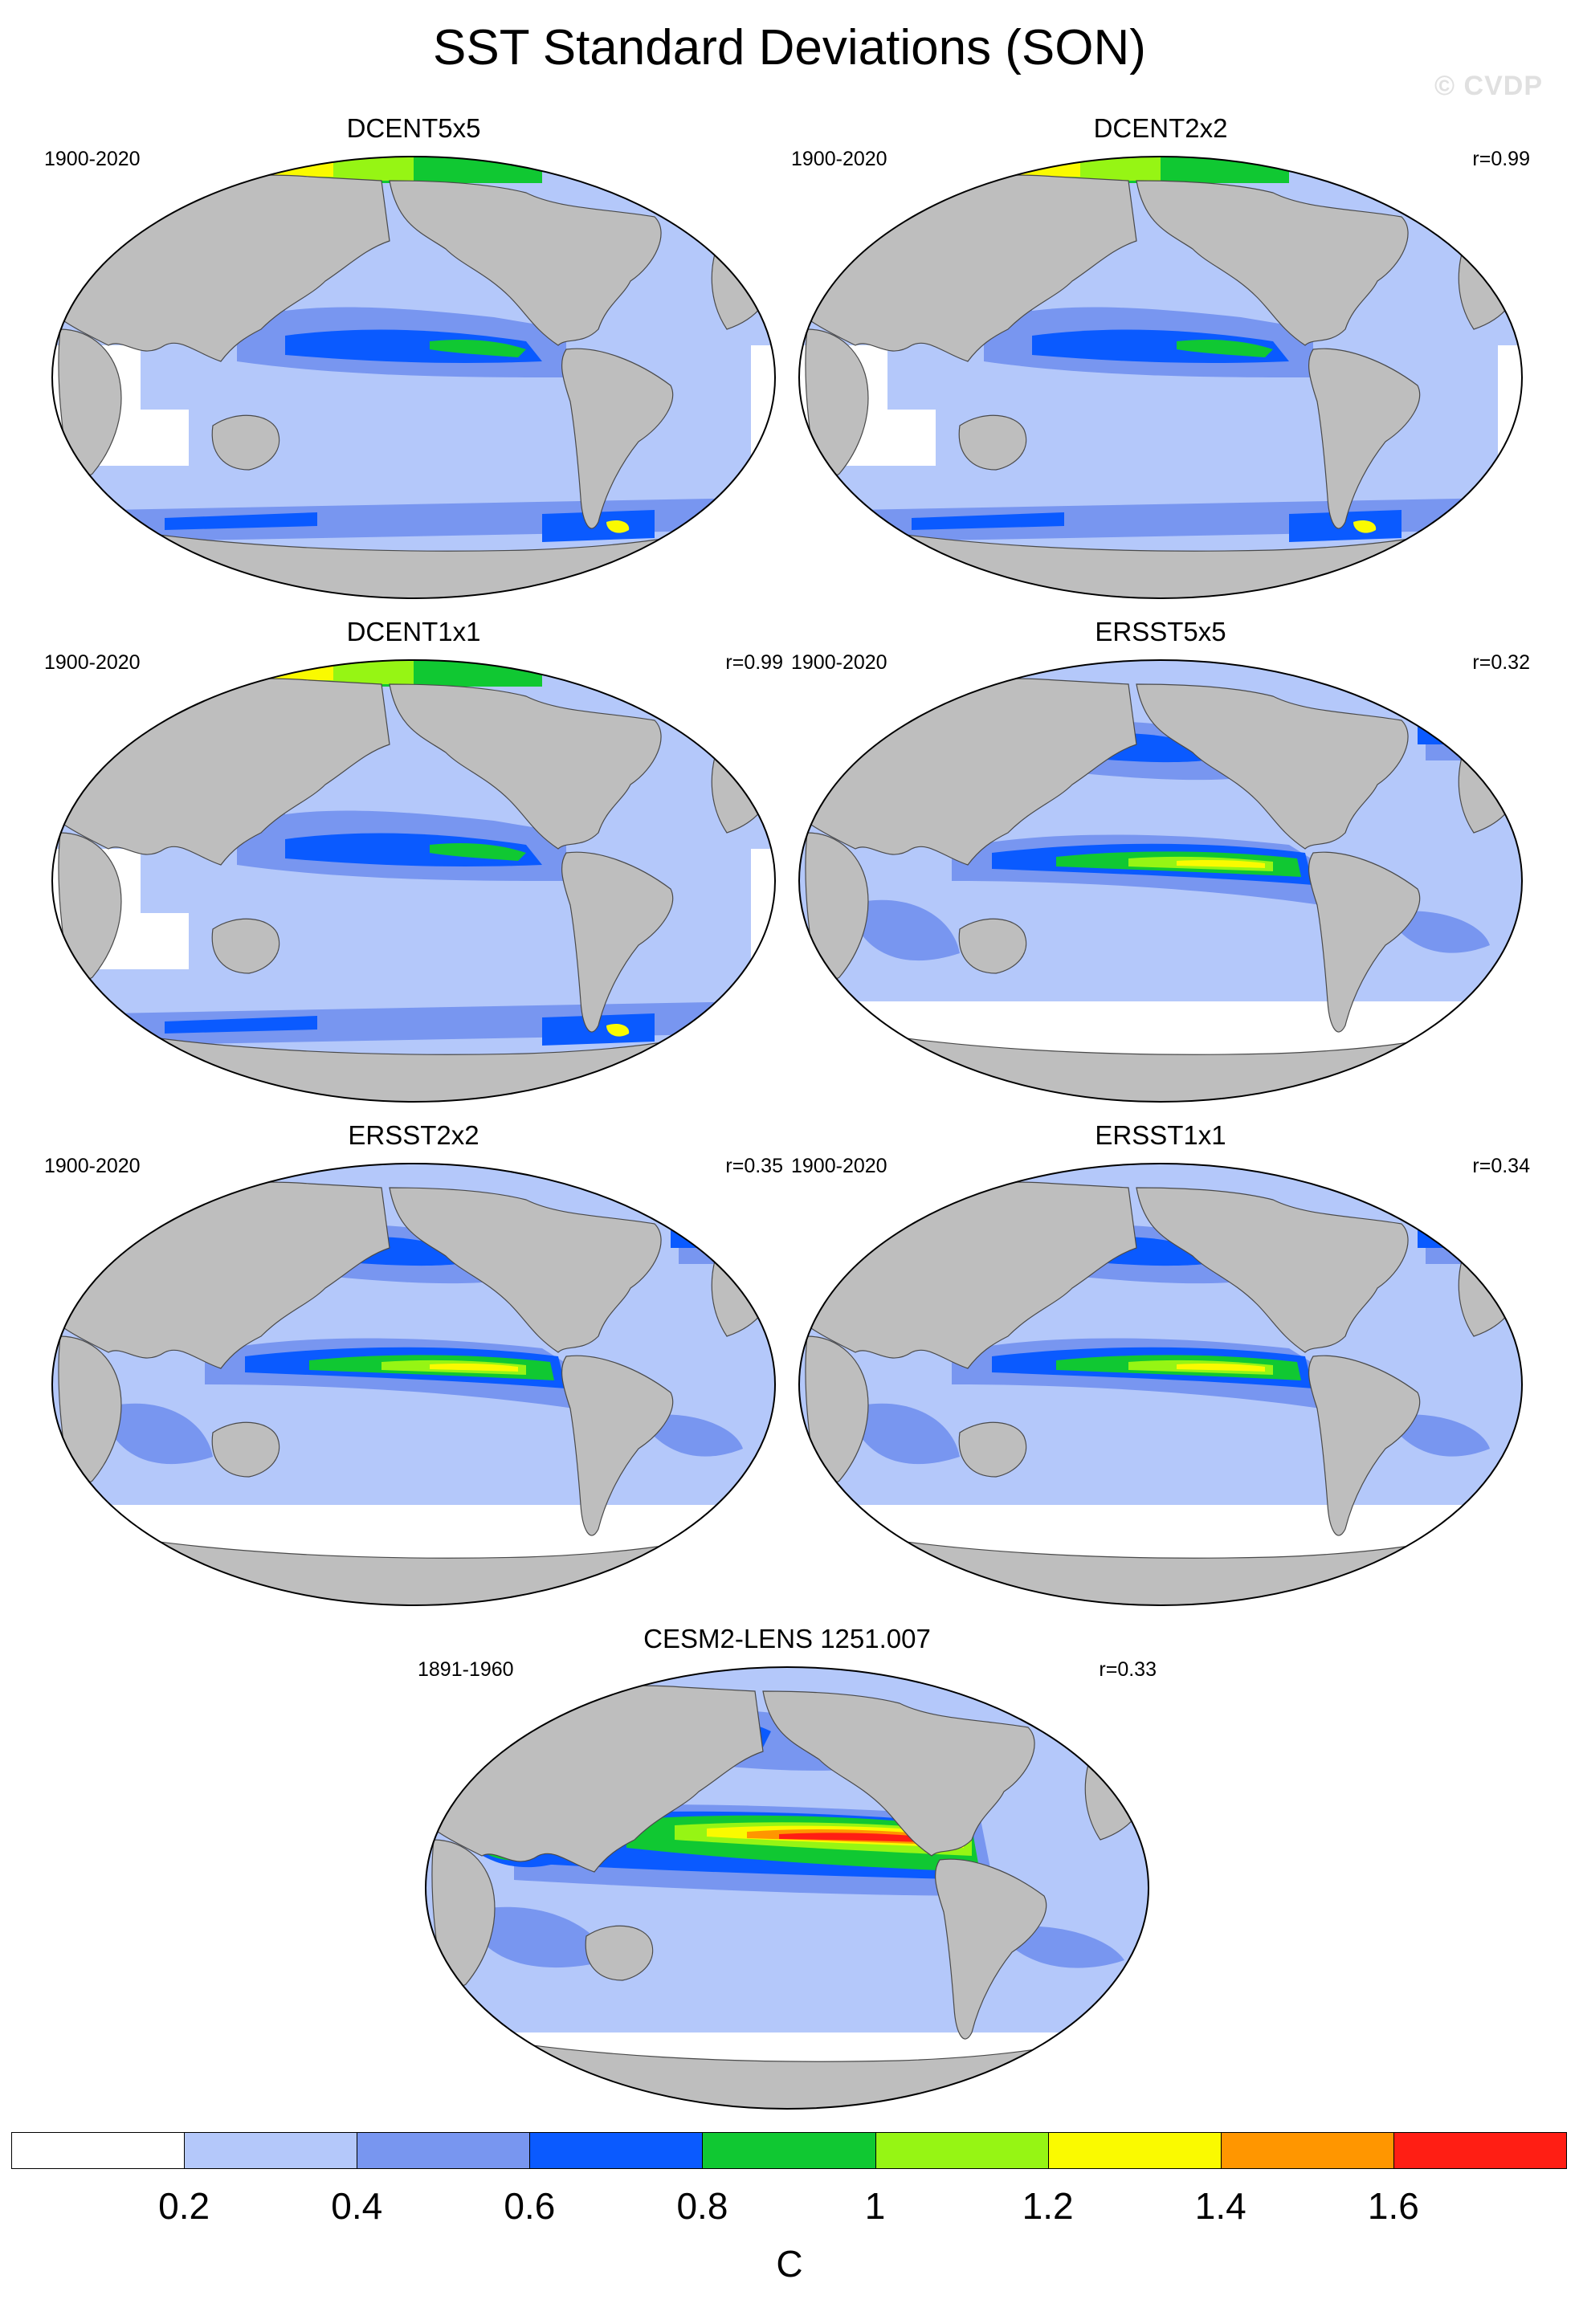 The image size is (1579, 2324). I want to click on colorbar-tick-label: 1, so click(875, 2206).